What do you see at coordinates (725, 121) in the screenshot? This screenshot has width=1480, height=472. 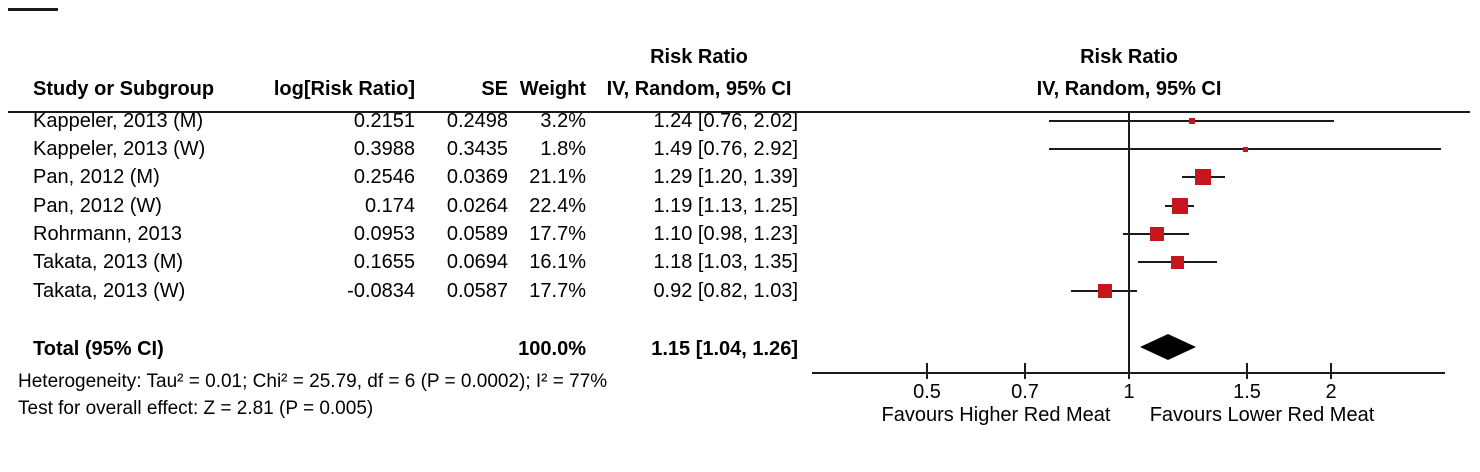 I see `ci-text: 1.24 [0.76, 2.02]` at bounding box center [725, 121].